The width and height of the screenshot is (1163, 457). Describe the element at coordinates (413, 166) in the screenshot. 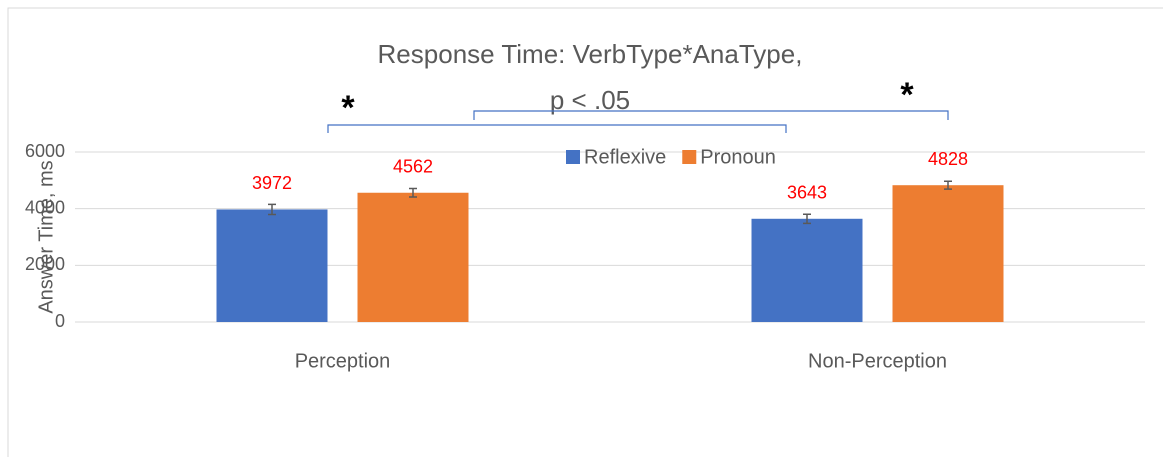

I see `data-label: 4562` at that location.